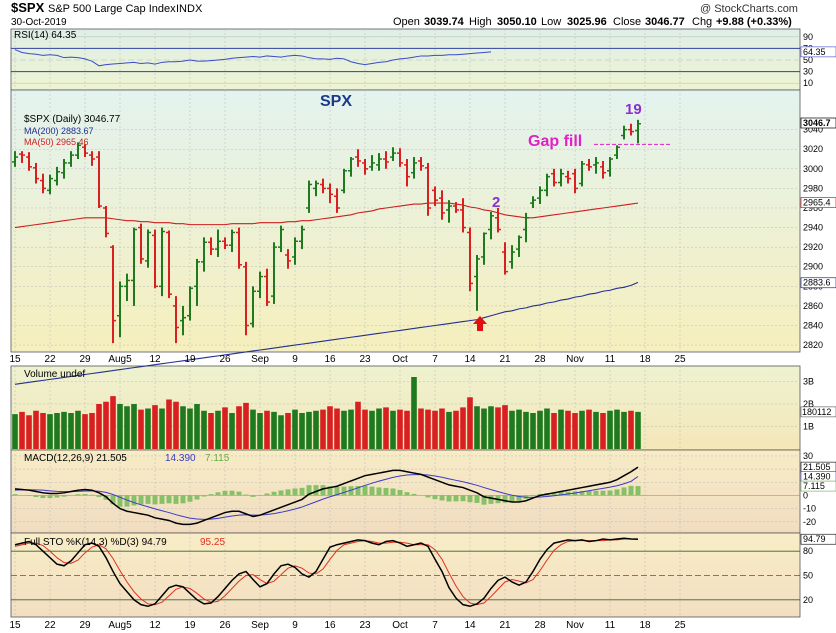  Describe the element at coordinates (645, 359) in the screenshot. I see `x-axis-label: 18` at that location.